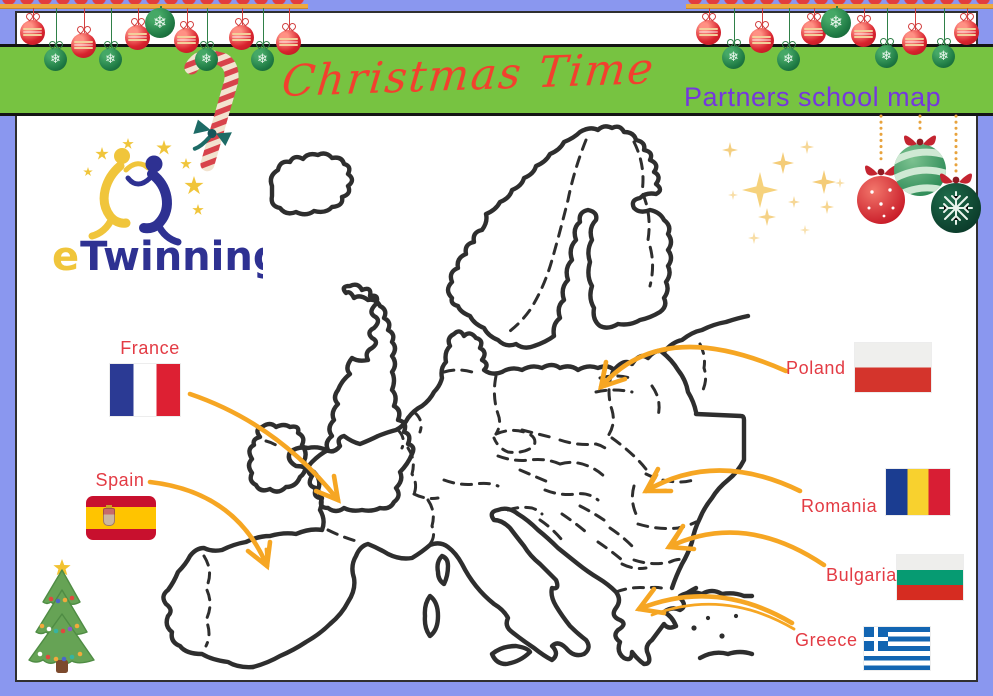 Image resolution: width=993 pixels, height=696 pixels. I want to click on greece-flag-canton, so click(876, 639).